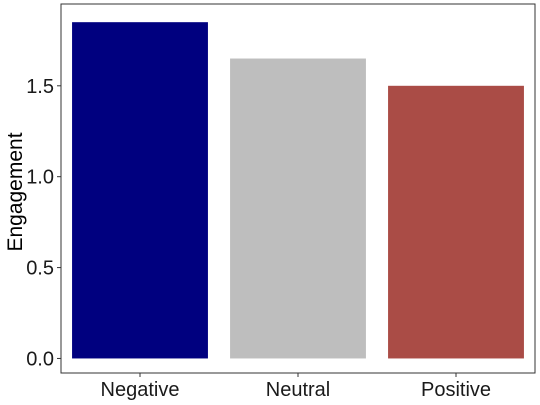  I want to click on y-tick-label: 0.5, so click(40, 269).